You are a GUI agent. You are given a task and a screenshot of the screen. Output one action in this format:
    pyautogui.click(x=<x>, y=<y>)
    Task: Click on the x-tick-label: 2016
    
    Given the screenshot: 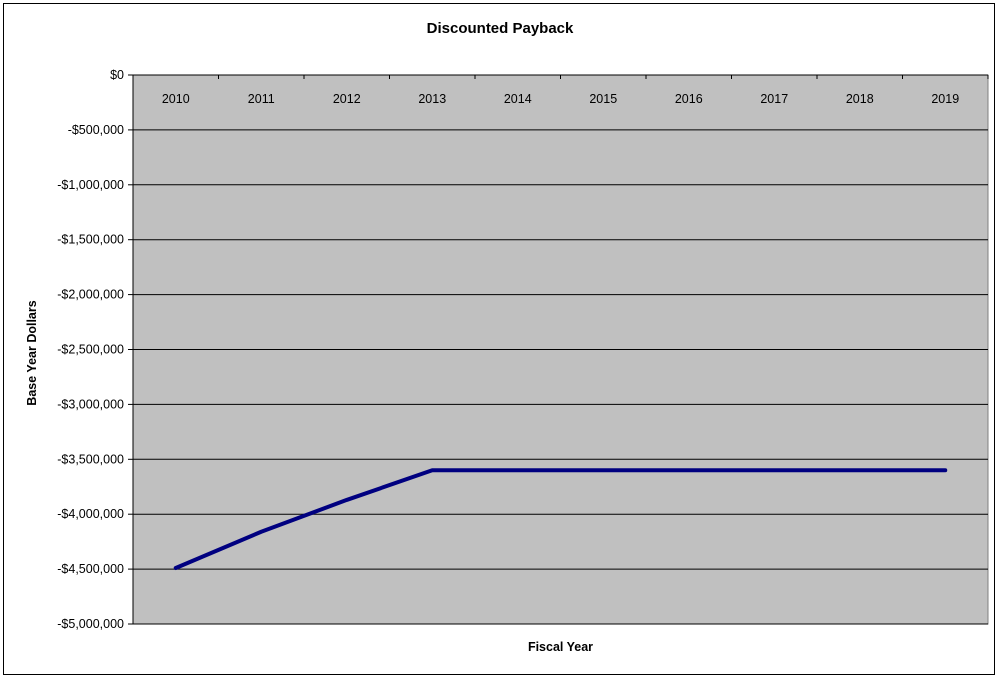 What is the action you would take?
    pyautogui.click(x=689, y=99)
    